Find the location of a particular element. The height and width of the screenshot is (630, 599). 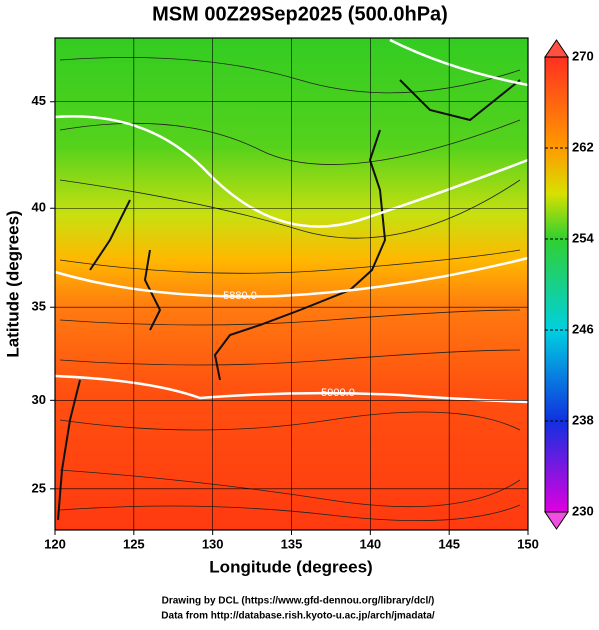

colorbar-tick-label: 270 is located at coordinates (583, 55).